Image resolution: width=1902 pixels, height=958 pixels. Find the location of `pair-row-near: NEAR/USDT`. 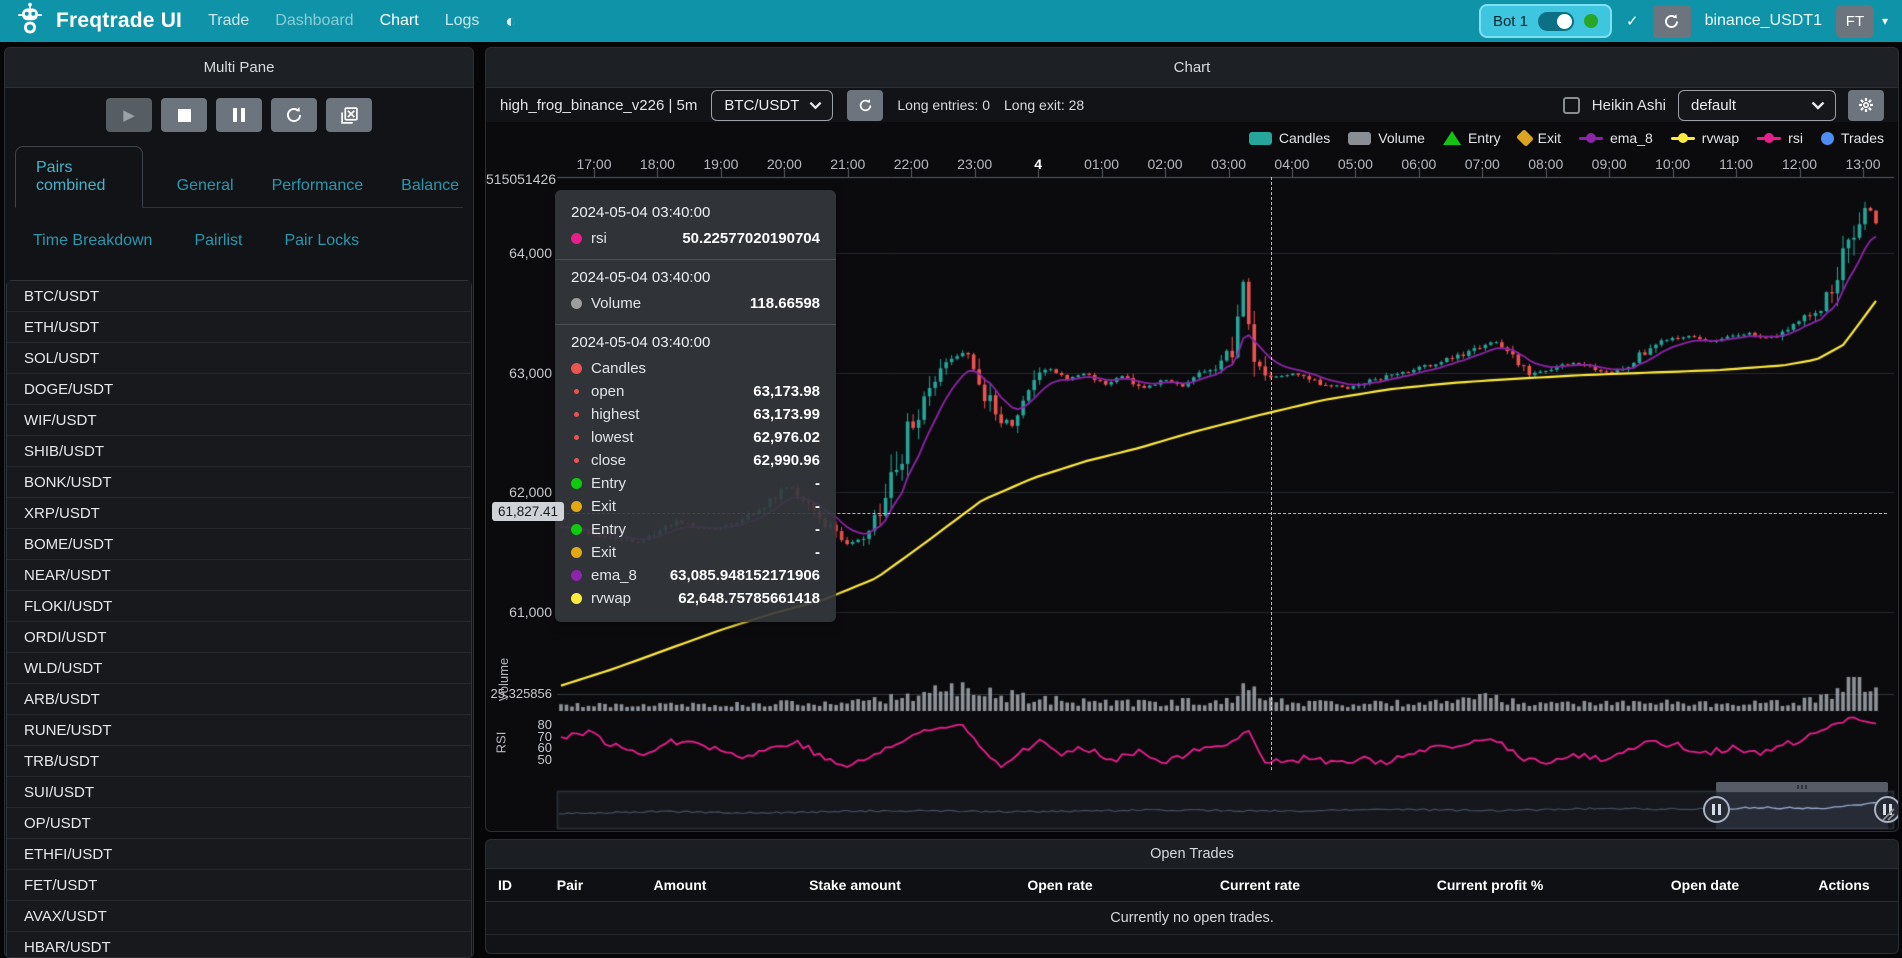

pair-row-near: NEAR/USDT is located at coordinates (239, 575).